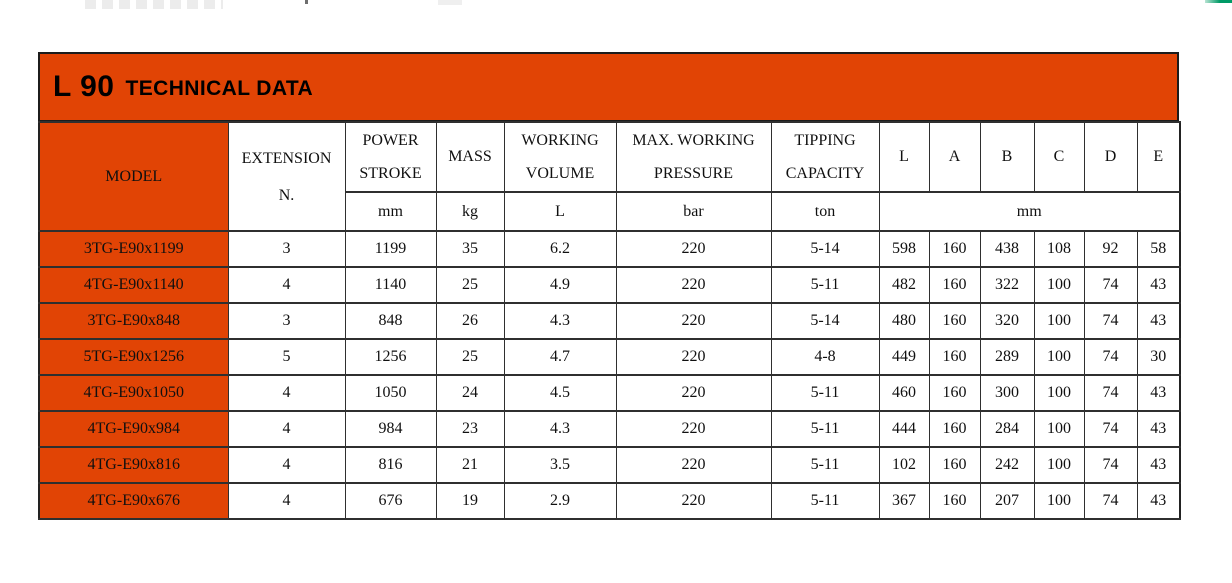 The height and width of the screenshot is (583, 1232). What do you see at coordinates (390, 157) in the screenshot?
I see `col-header-power-stroke: POWER STROKE` at bounding box center [390, 157].